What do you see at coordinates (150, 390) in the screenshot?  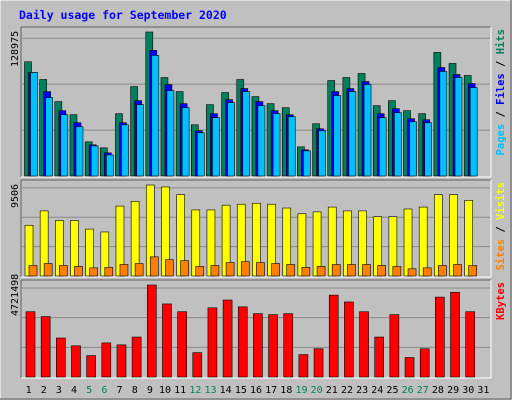 I see `day-tick-label: 9` at bounding box center [150, 390].